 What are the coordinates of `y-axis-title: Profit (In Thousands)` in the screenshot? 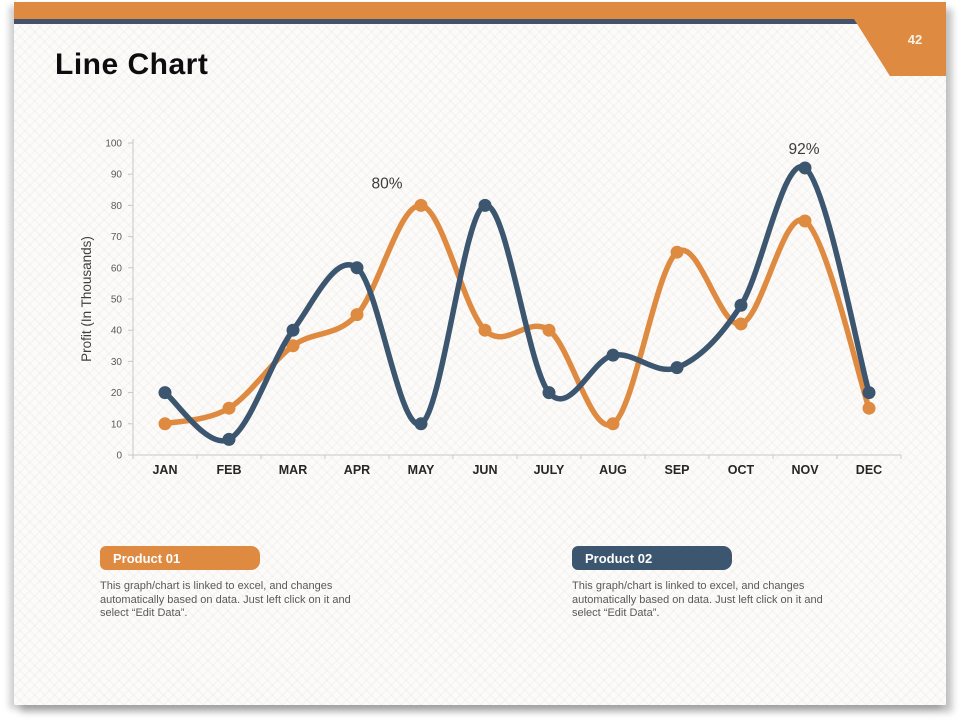 It's located at (86, 299).